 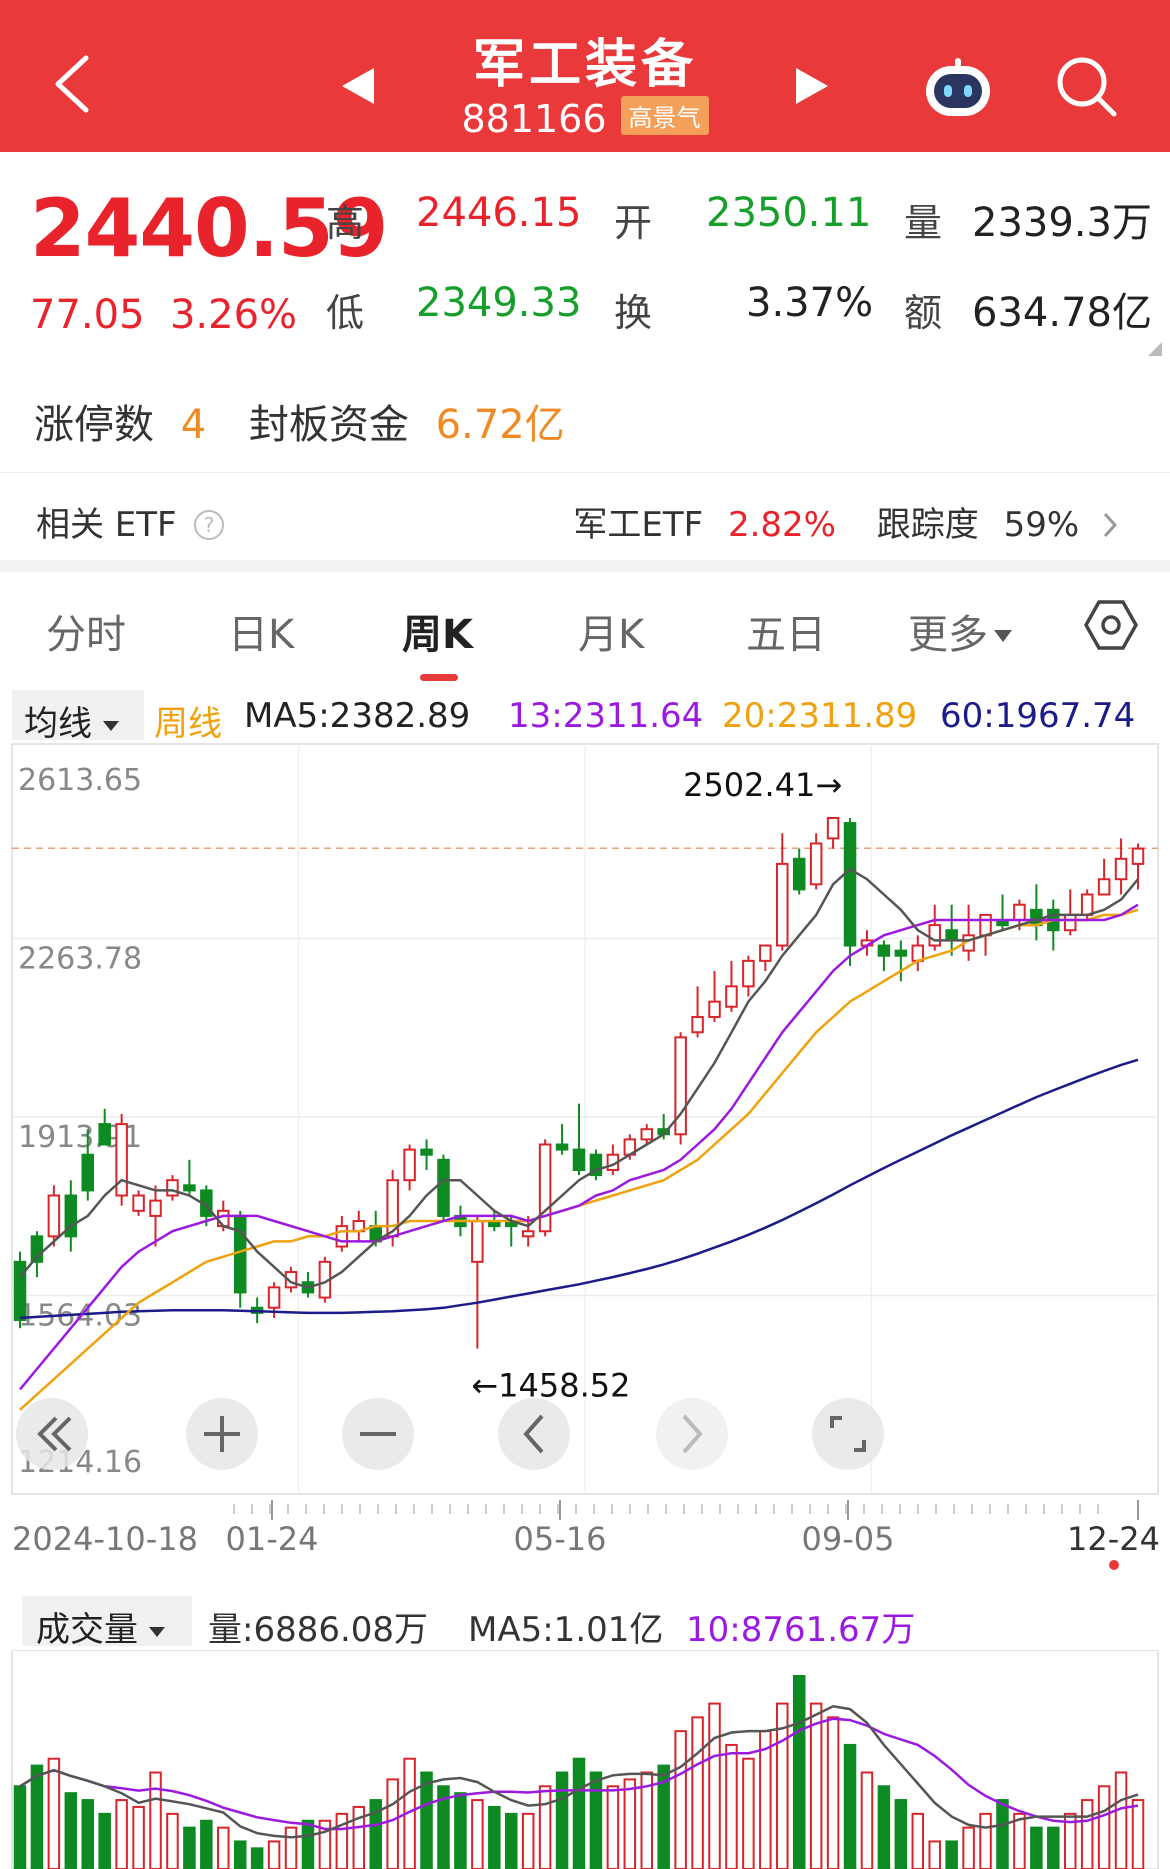 What do you see at coordinates (846, 521) in the screenshot?
I see `etf-info: 军工ETF 2.82% 跟踪度 59%` at bounding box center [846, 521].